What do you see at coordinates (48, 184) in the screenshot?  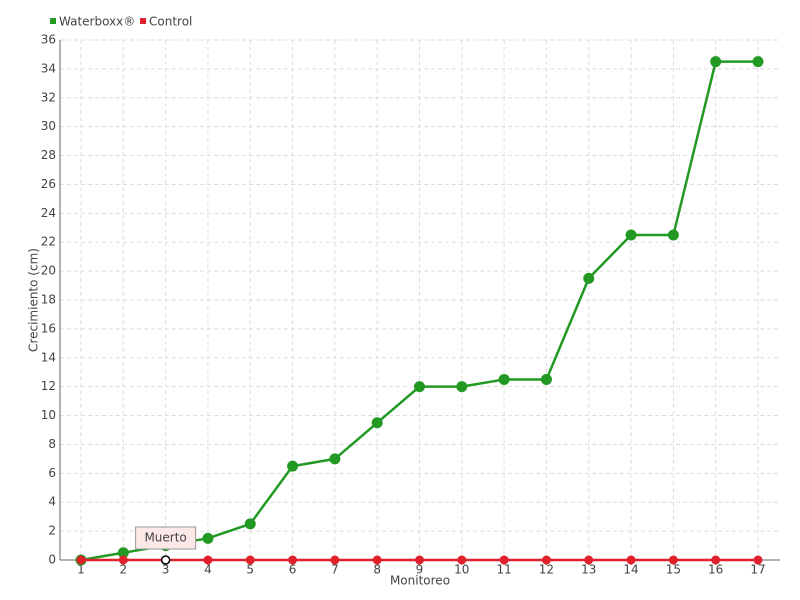 I see `y-tick-label: 26` at bounding box center [48, 184].